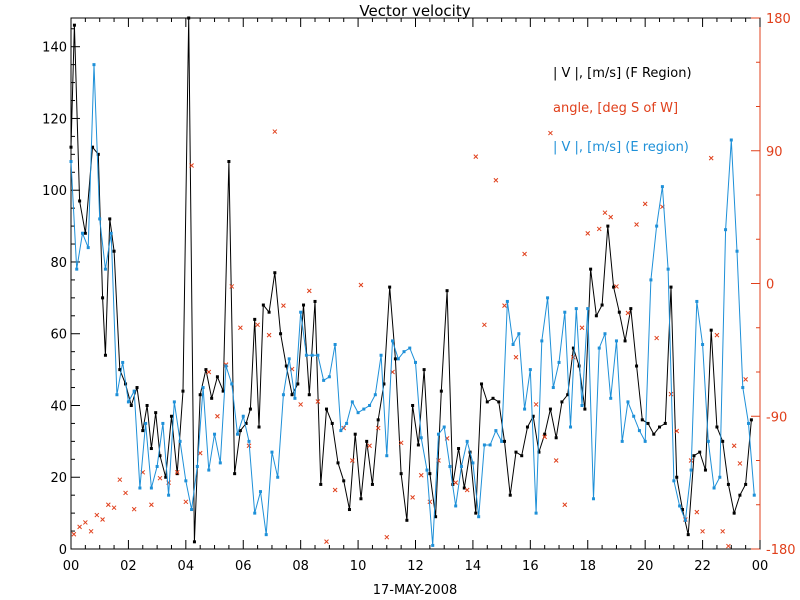 The height and width of the screenshot is (600, 800). What do you see at coordinates (530, 566) in the screenshot?
I see `x-tick-label-8: 16` at bounding box center [530, 566].